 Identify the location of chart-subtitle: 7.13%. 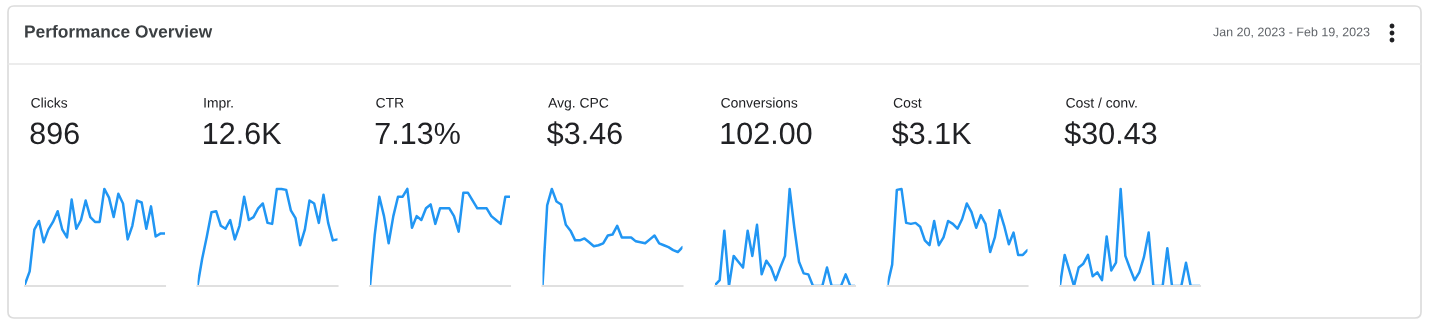
(417, 133).